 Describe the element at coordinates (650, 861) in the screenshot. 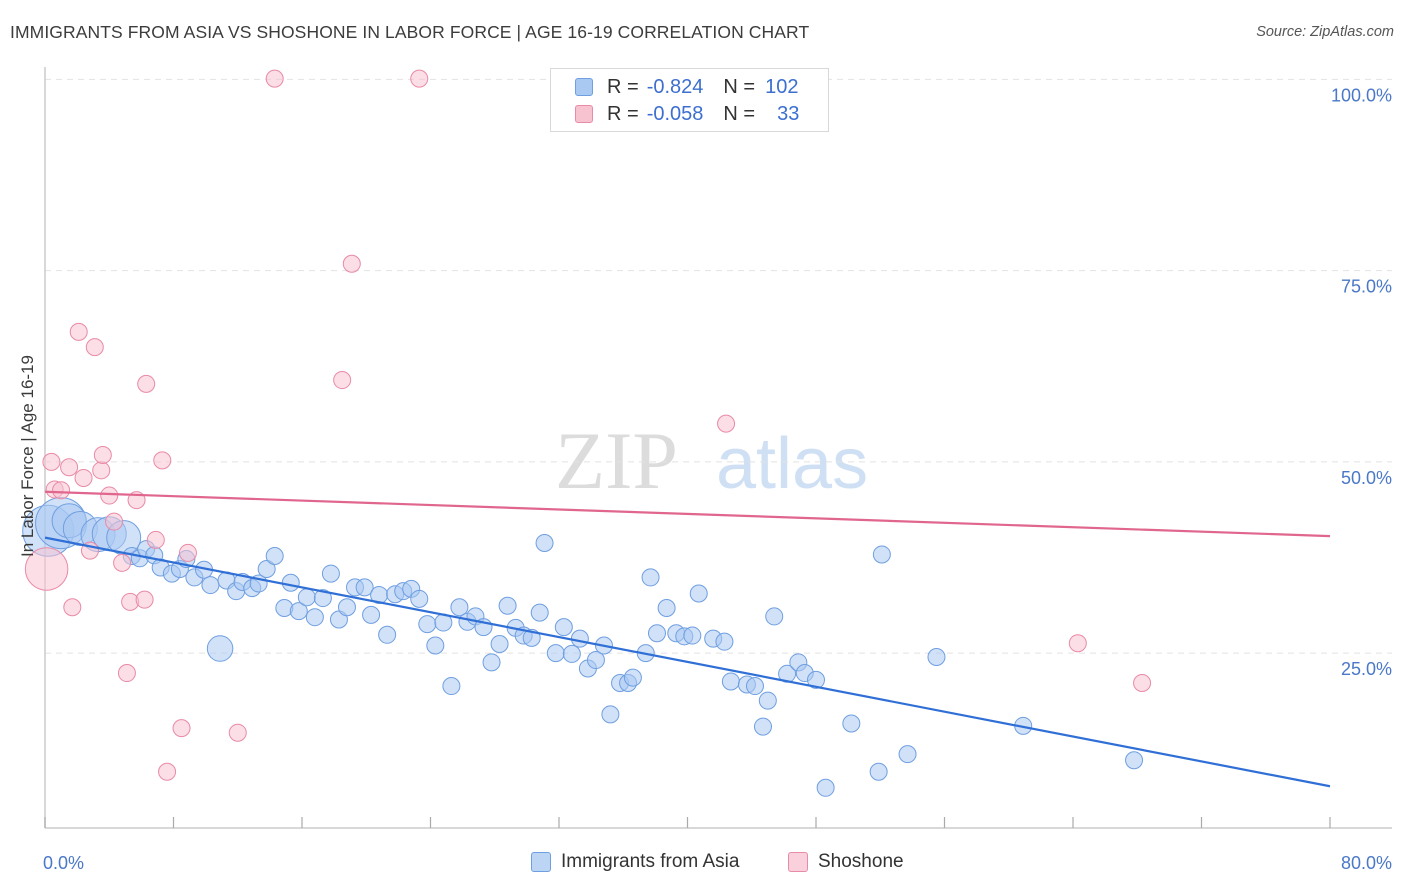

I see `bottom-legend-label-asia: Immigrants from Asia` at that location.